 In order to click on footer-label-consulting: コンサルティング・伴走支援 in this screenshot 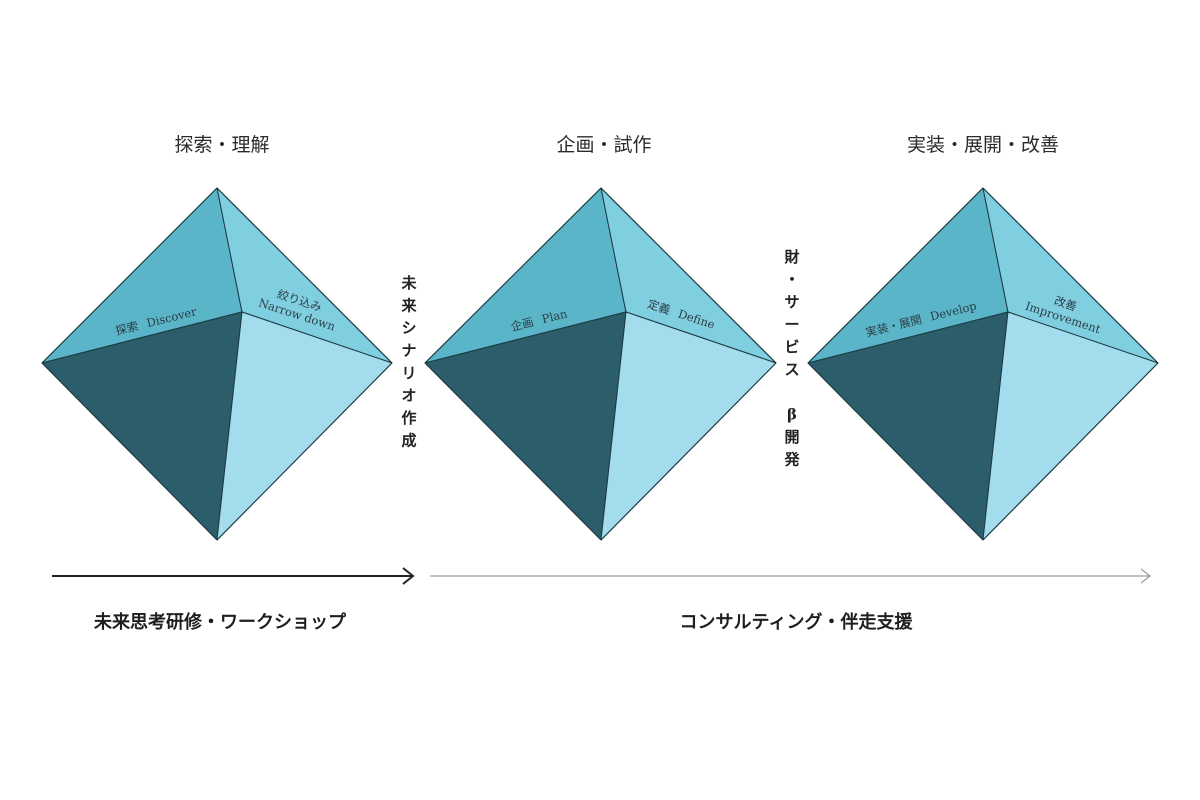, I will do `click(797, 622)`.